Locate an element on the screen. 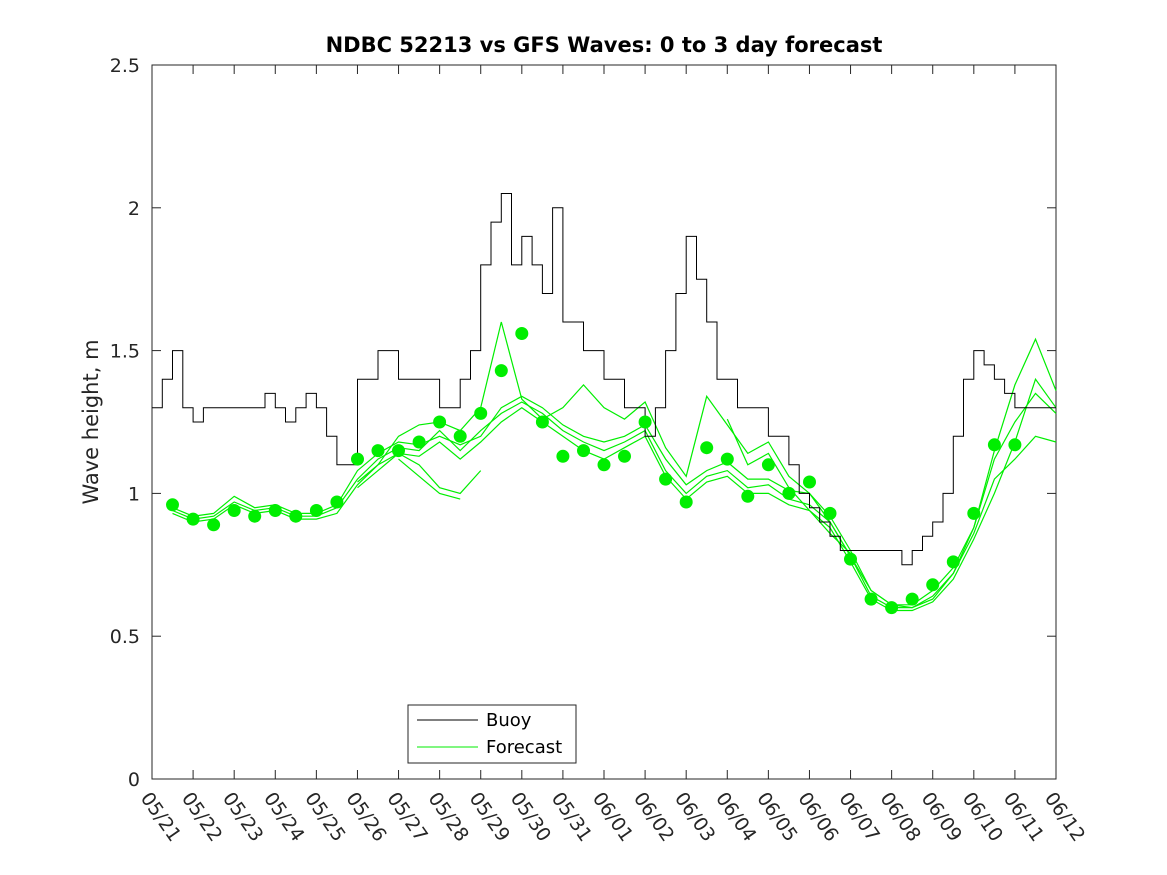 This screenshot has height=875, width=1167. y-tick-label: 1.5 is located at coordinates (125, 352).